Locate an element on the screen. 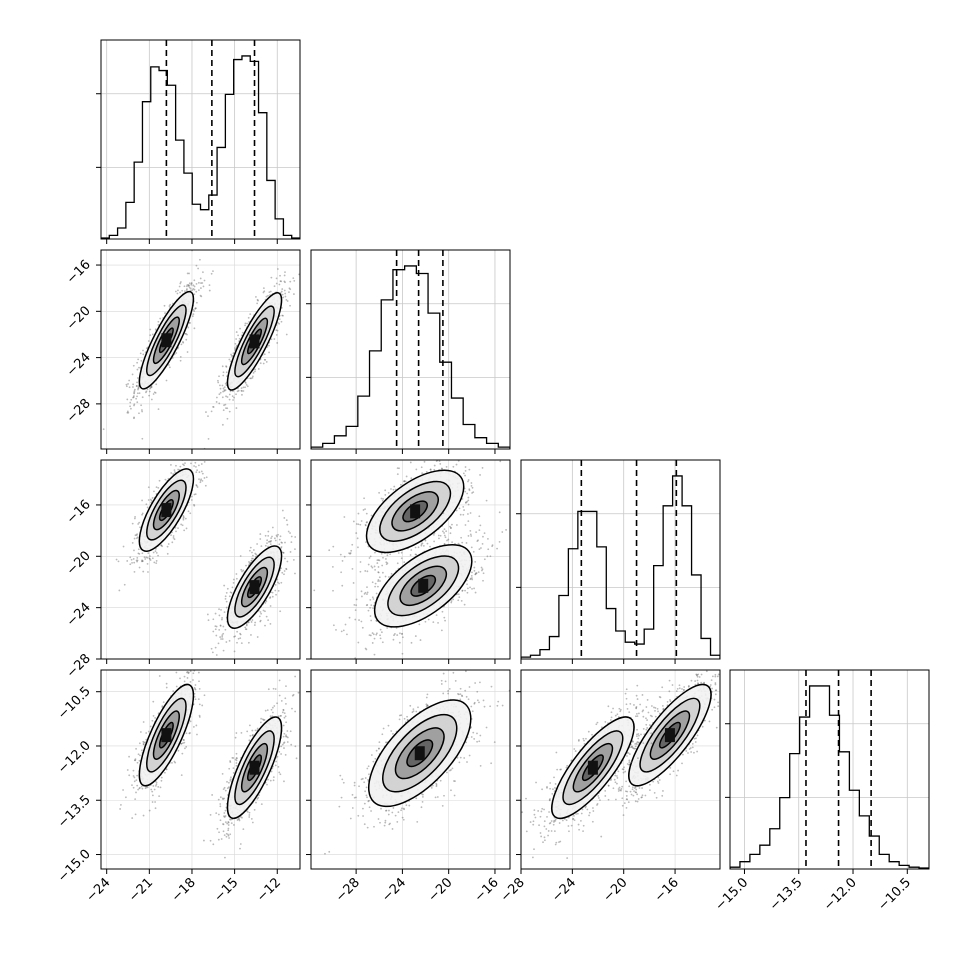 This screenshot has width=970, height=975. histogram-step is located at coordinates (410, 357).